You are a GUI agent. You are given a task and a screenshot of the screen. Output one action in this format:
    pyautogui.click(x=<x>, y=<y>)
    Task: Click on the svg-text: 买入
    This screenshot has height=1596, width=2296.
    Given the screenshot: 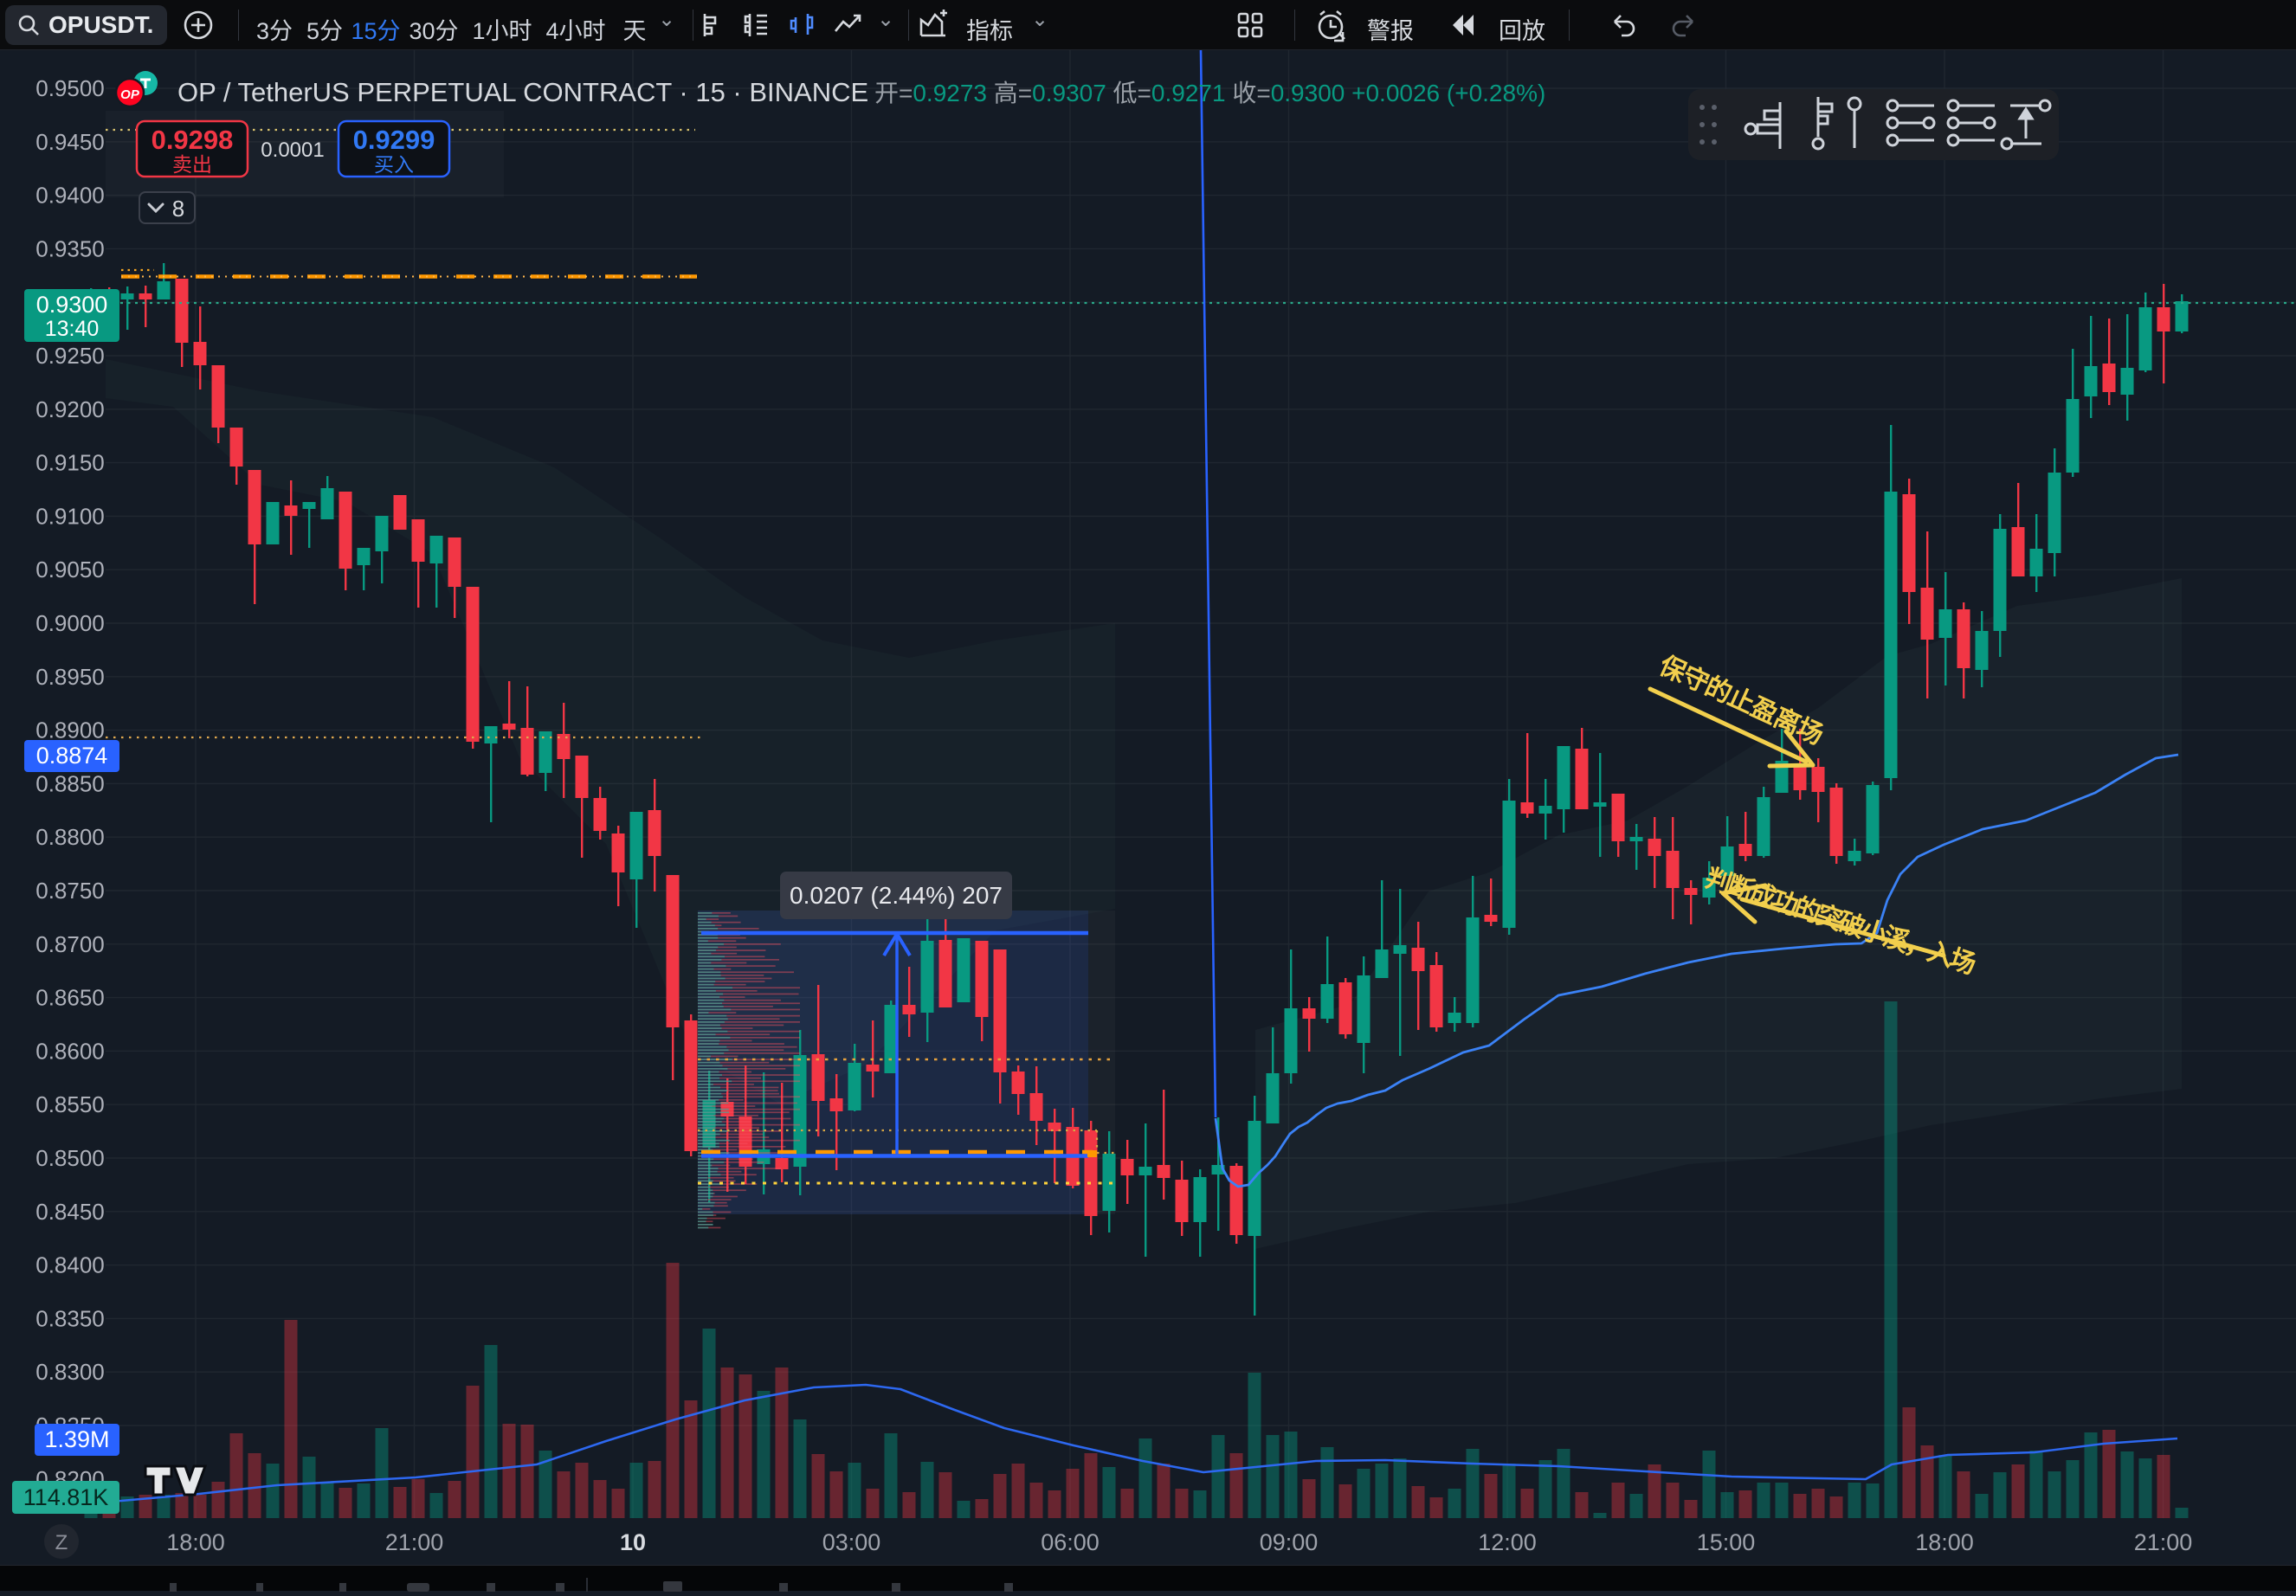 What is the action you would take?
    pyautogui.click(x=394, y=164)
    